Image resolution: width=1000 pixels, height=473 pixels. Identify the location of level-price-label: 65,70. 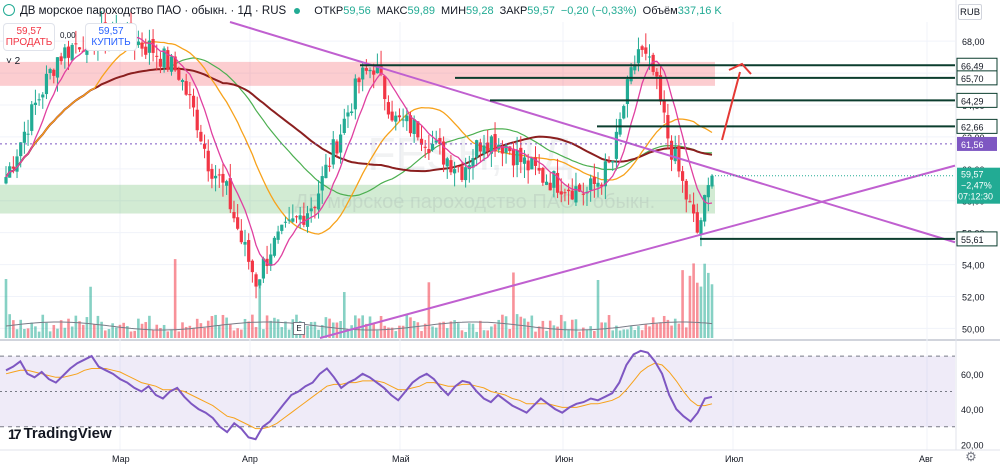
(972, 79).